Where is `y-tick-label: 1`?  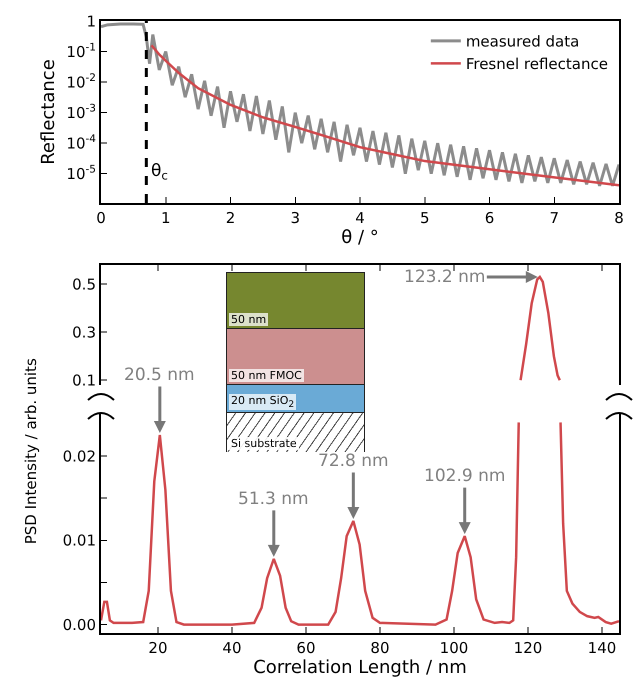
y-tick-label: 1 is located at coordinates (91, 21).